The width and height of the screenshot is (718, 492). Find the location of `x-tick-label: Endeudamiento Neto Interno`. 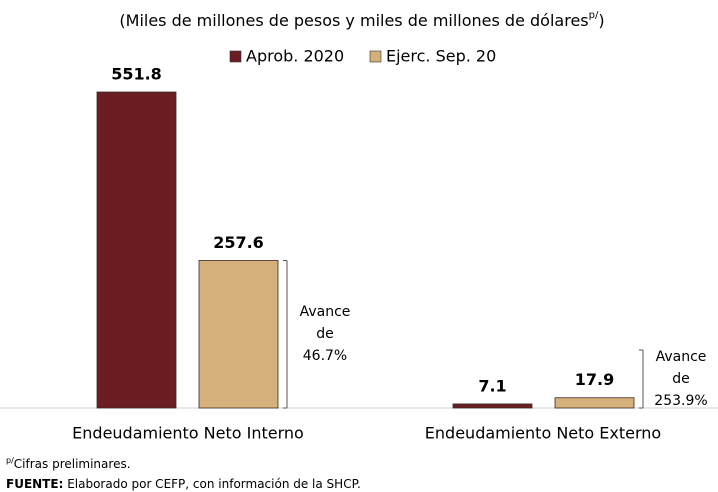

x-tick-label: Endeudamiento Neto Interno is located at coordinates (188, 433).